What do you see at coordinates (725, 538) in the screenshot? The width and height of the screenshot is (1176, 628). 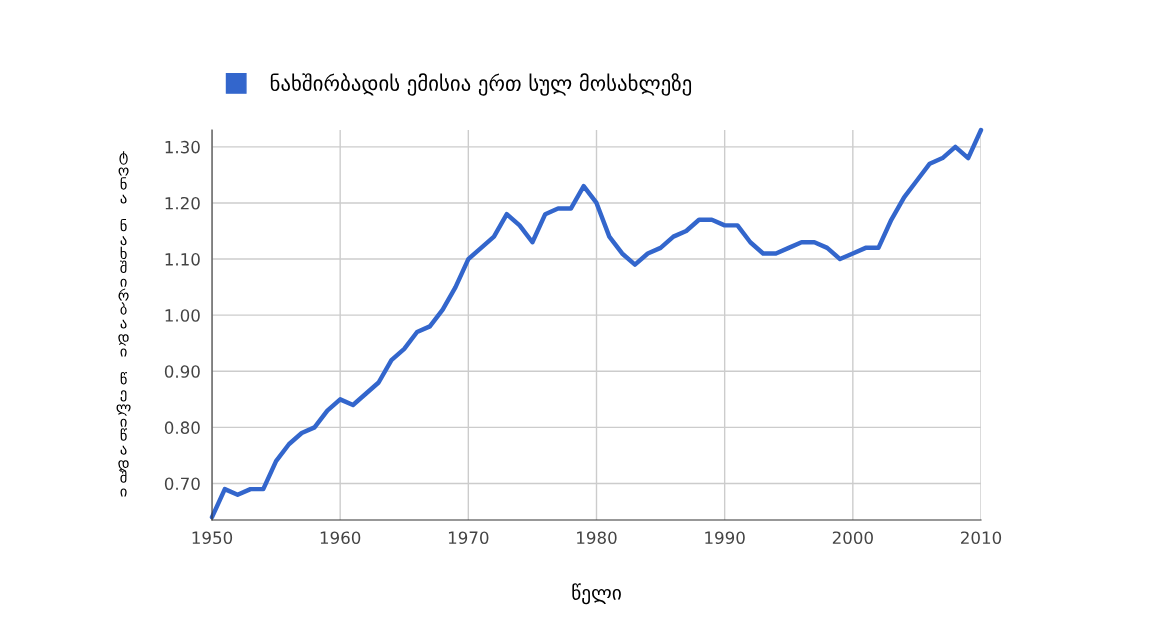 I see `x-tick-label: 1990` at bounding box center [725, 538].